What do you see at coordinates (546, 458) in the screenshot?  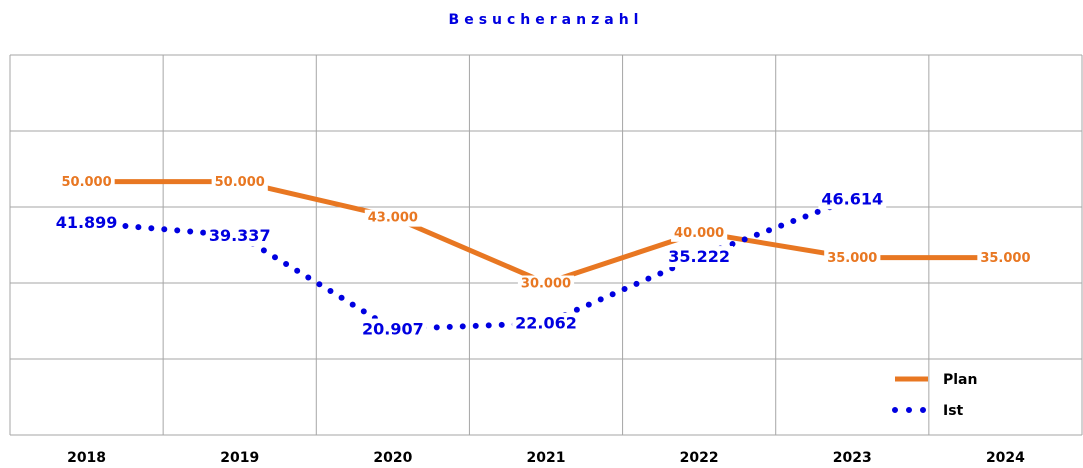 I see `x-tick-label: 2021` at bounding box center [546, 458].